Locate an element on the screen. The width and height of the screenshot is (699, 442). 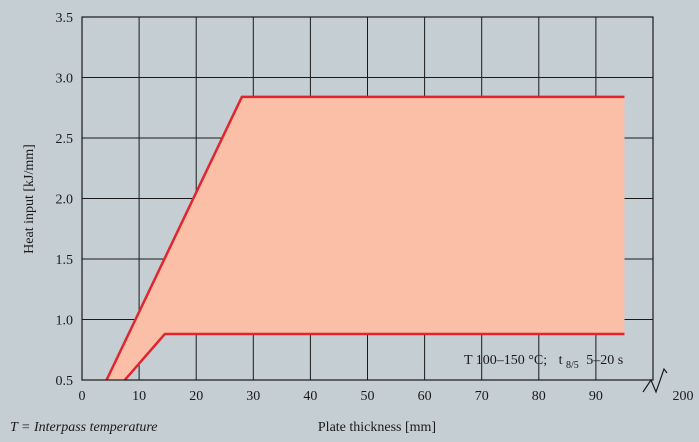
x-tick-label: 60 is located at coordinates (425, 396).